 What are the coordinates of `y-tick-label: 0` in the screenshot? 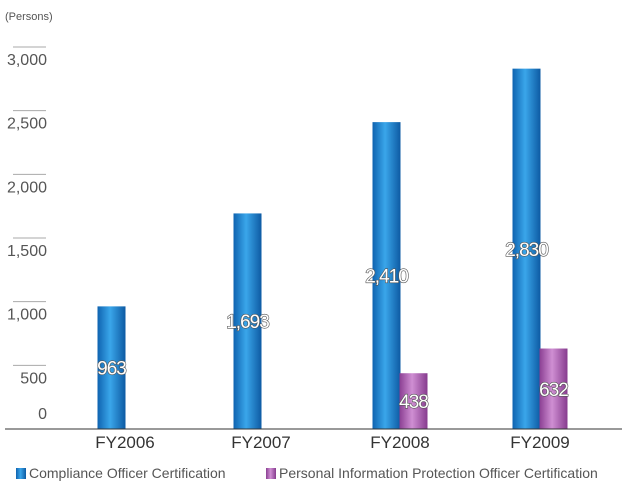 It's located at (42, 414).